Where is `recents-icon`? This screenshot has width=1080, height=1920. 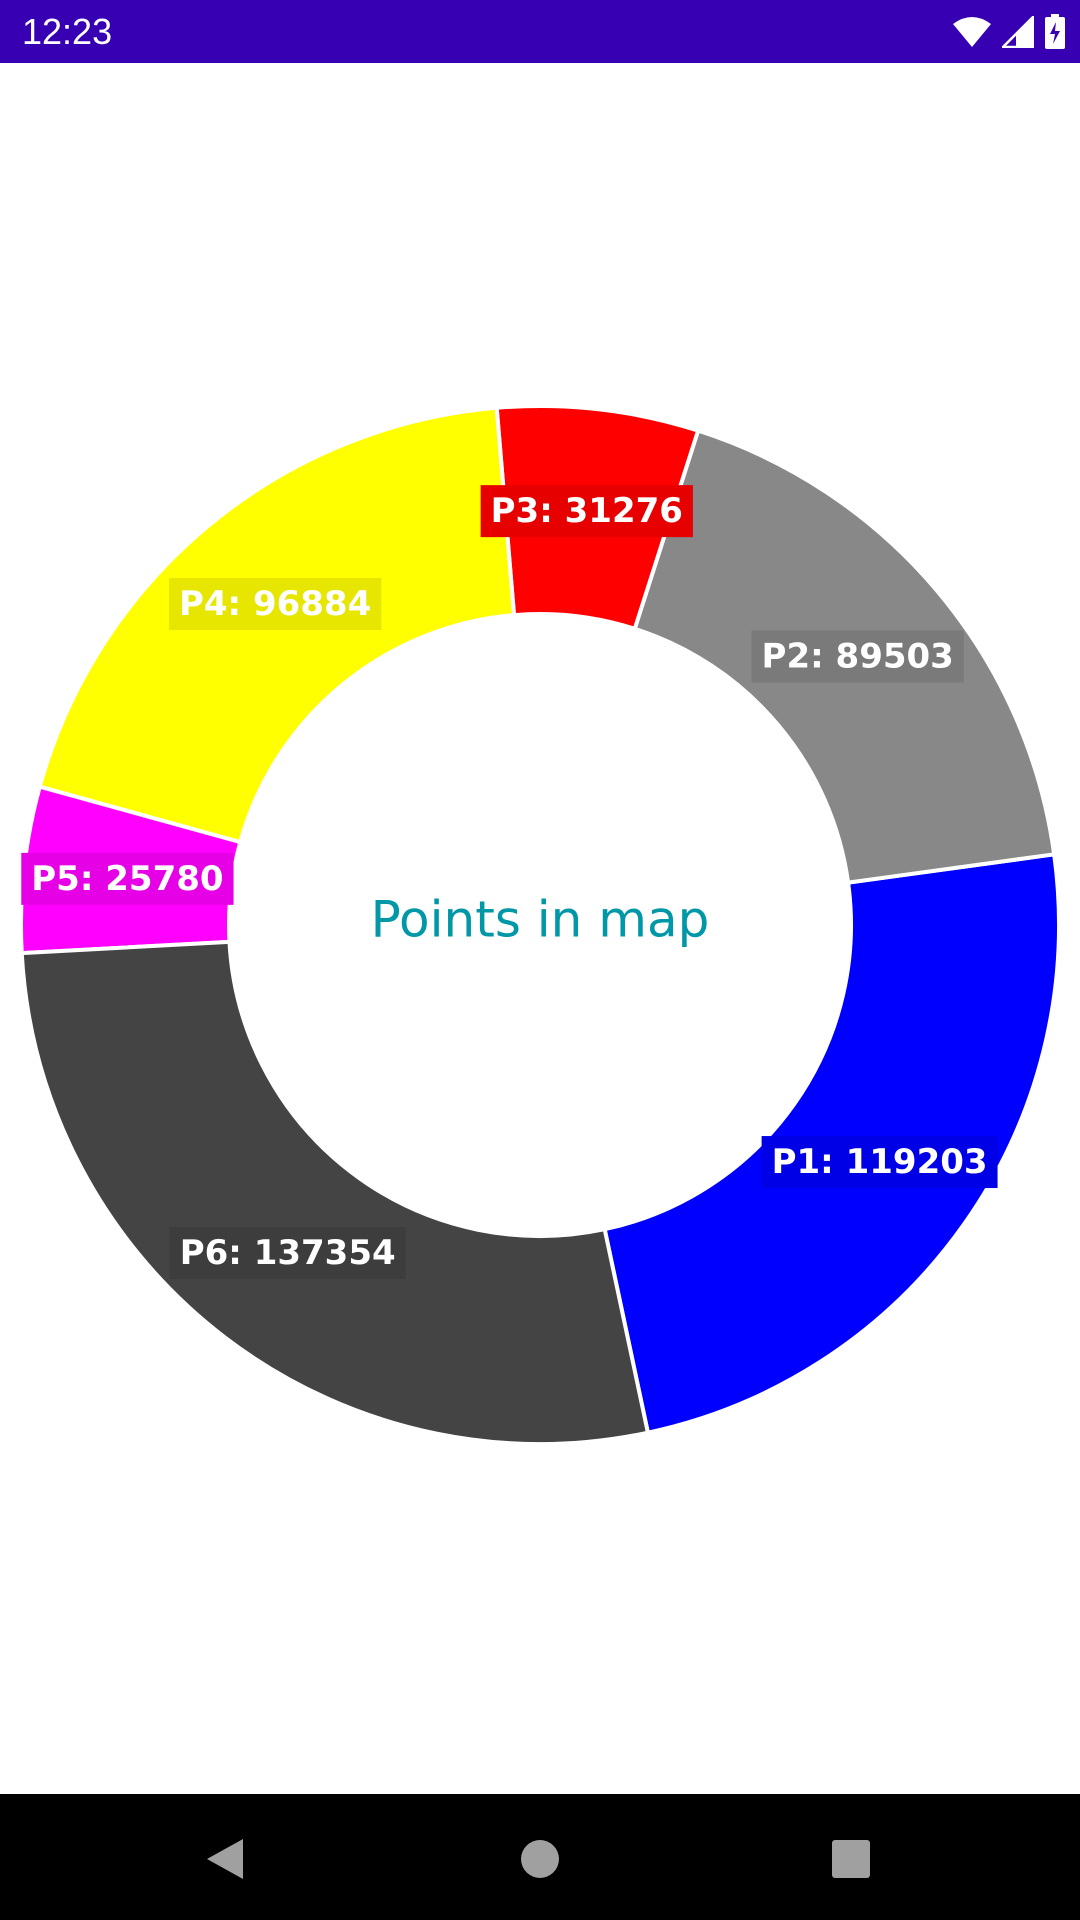 recents-icon is located at coordinates (851, 1859).